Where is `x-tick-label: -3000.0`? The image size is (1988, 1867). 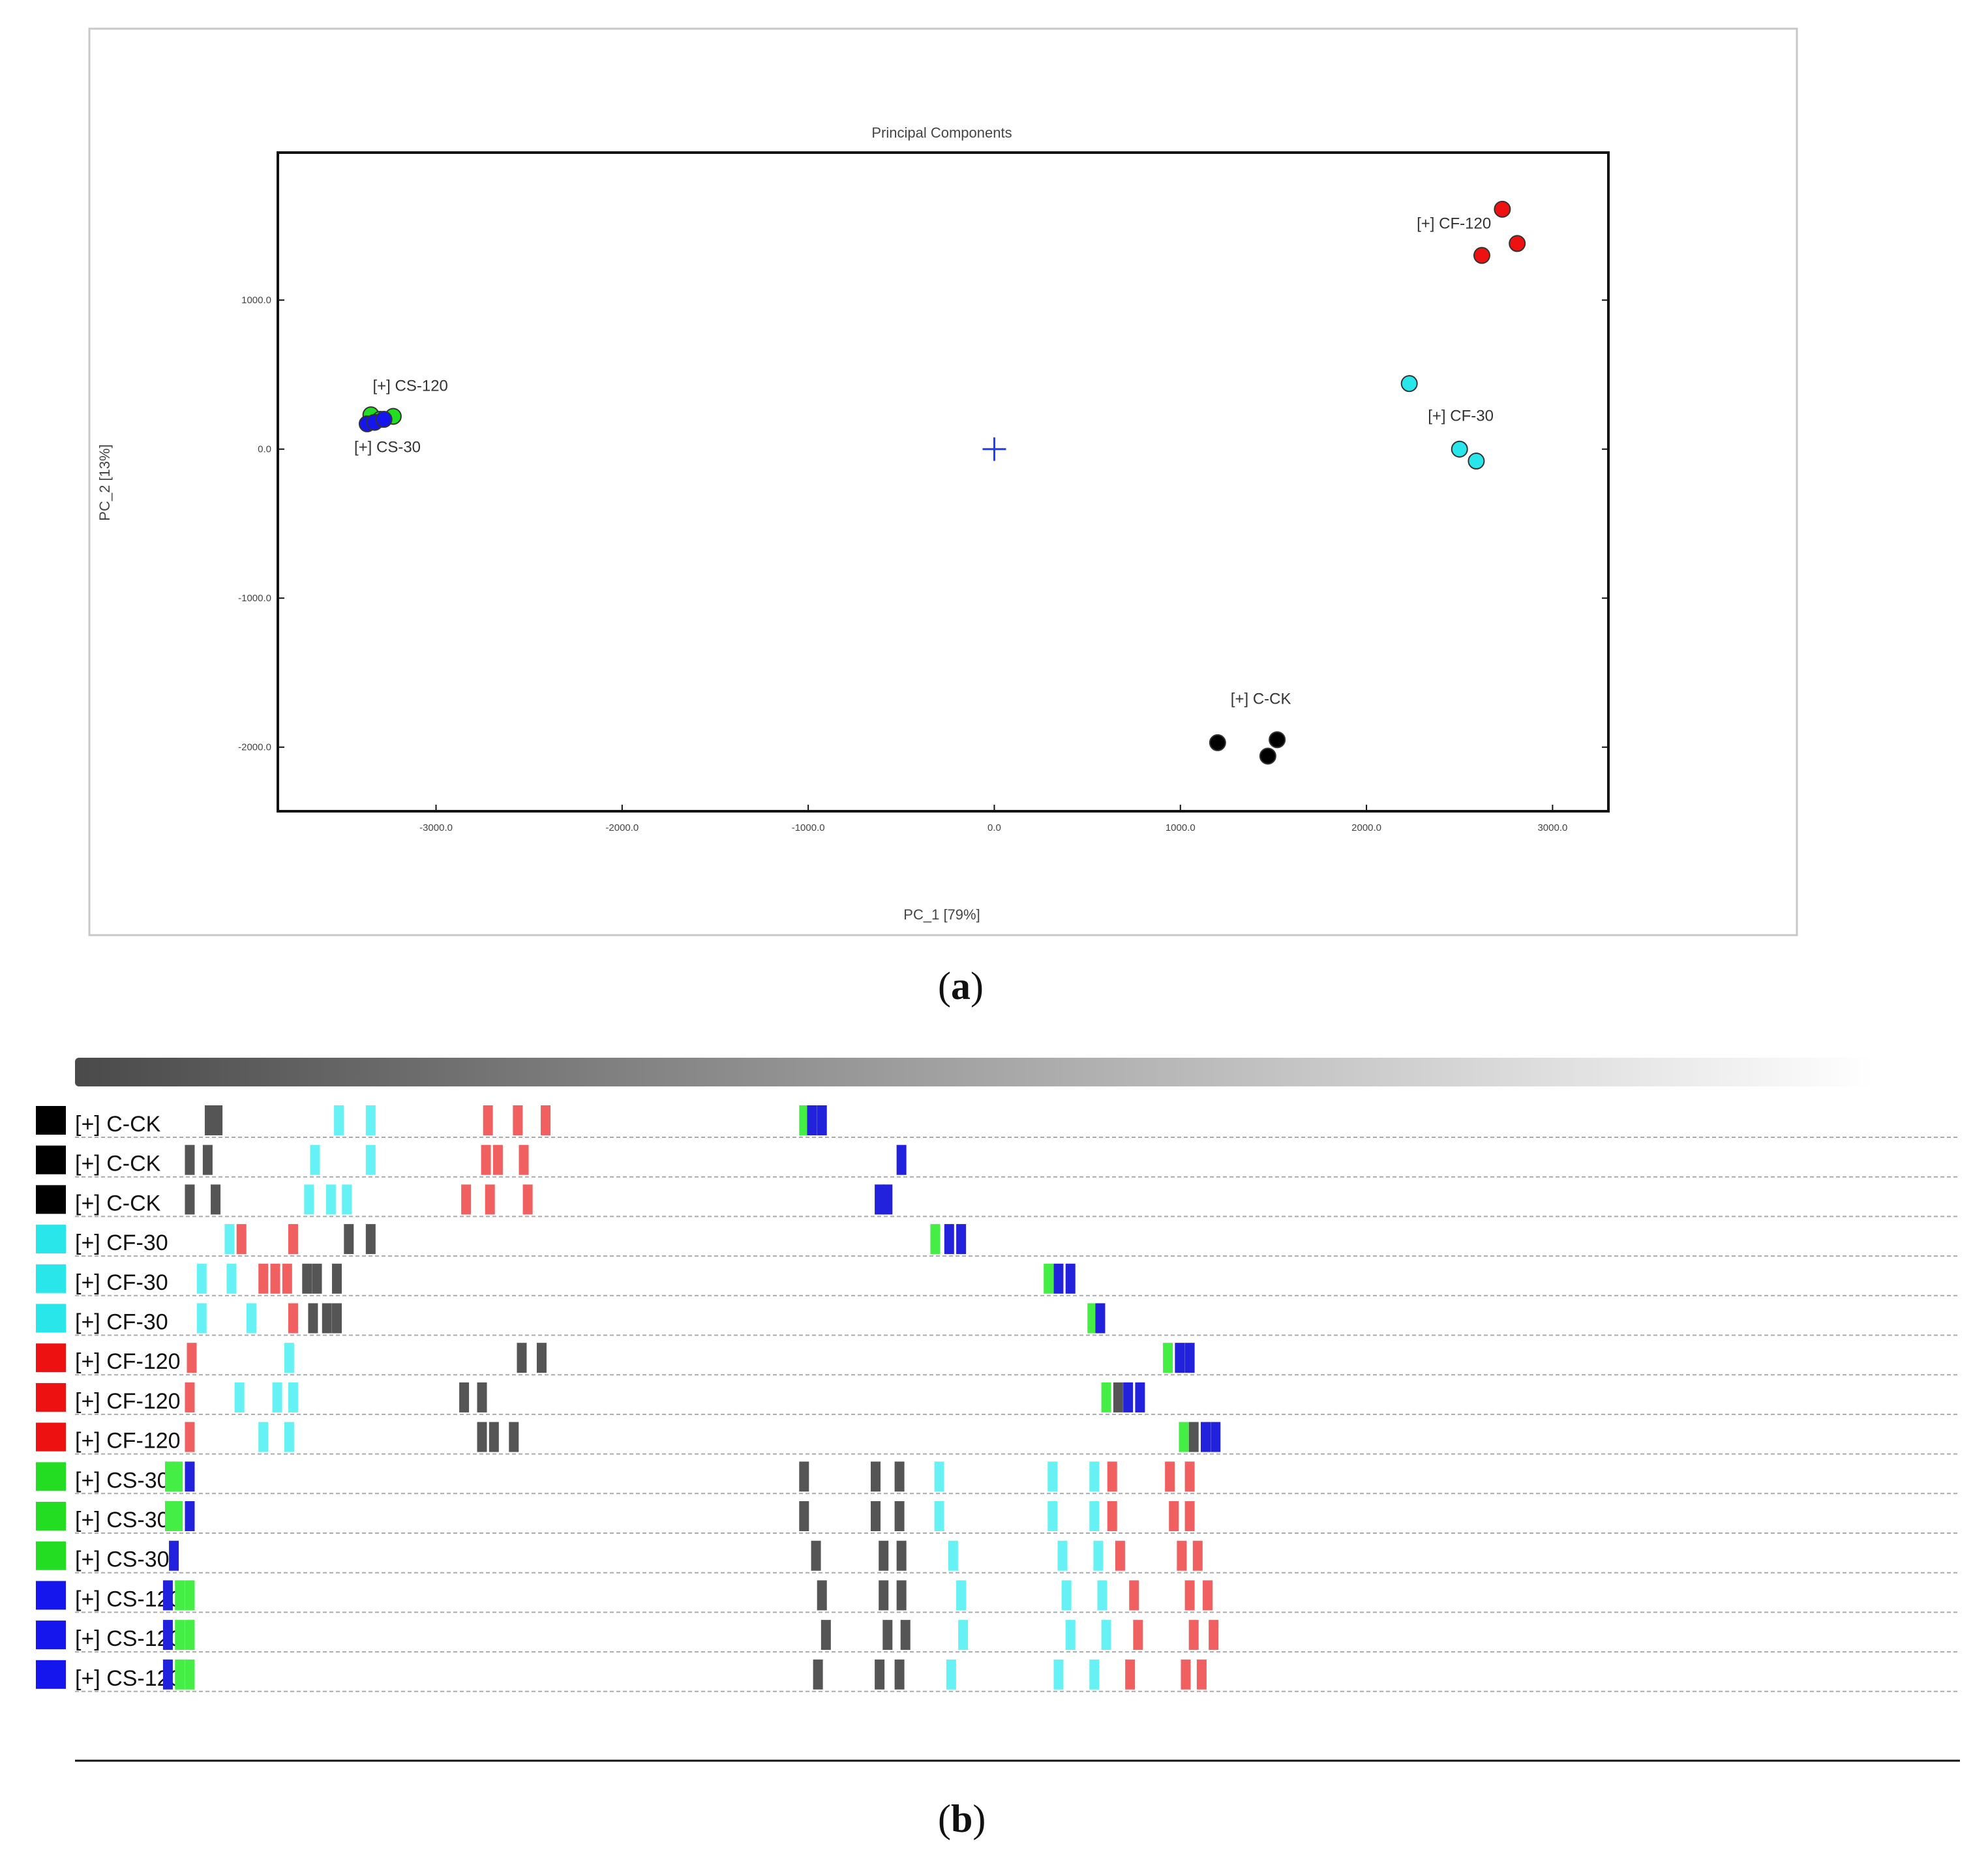
x-tick-label: -3000.0 is located at coordinates (436, 827).